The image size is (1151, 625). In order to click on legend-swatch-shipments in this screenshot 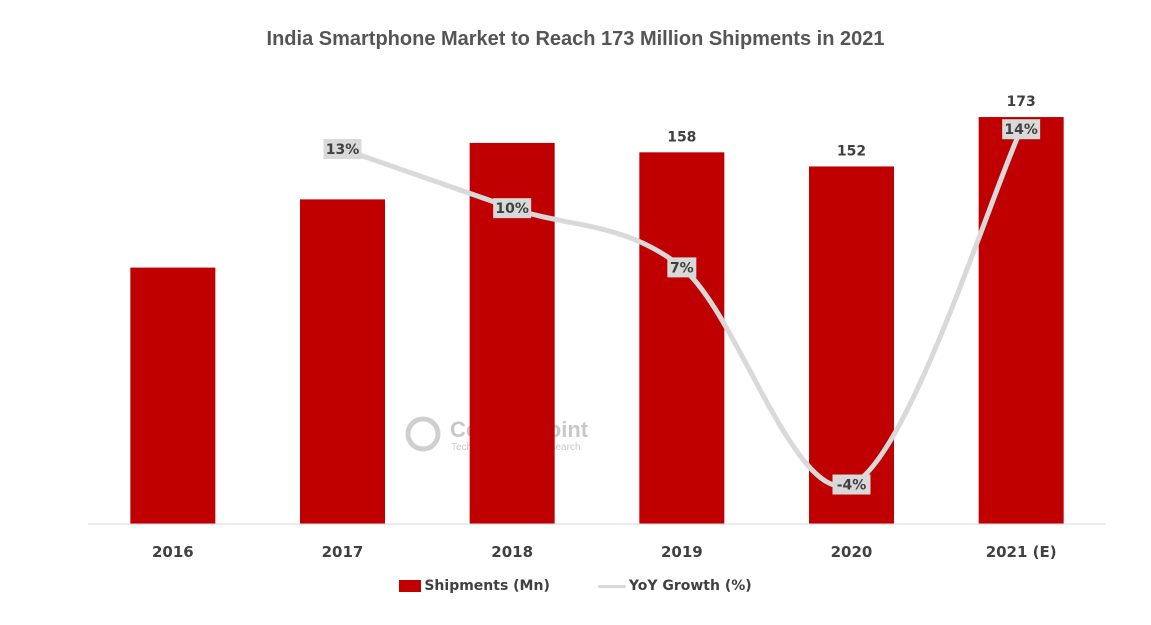, I will do `click(410, 586)`.